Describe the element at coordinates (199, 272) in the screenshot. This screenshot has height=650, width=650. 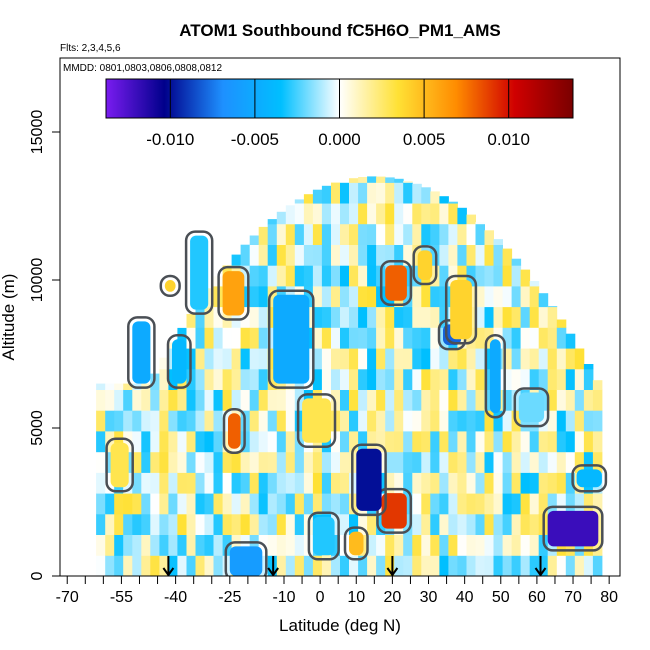
I see `contour-line` at that location.